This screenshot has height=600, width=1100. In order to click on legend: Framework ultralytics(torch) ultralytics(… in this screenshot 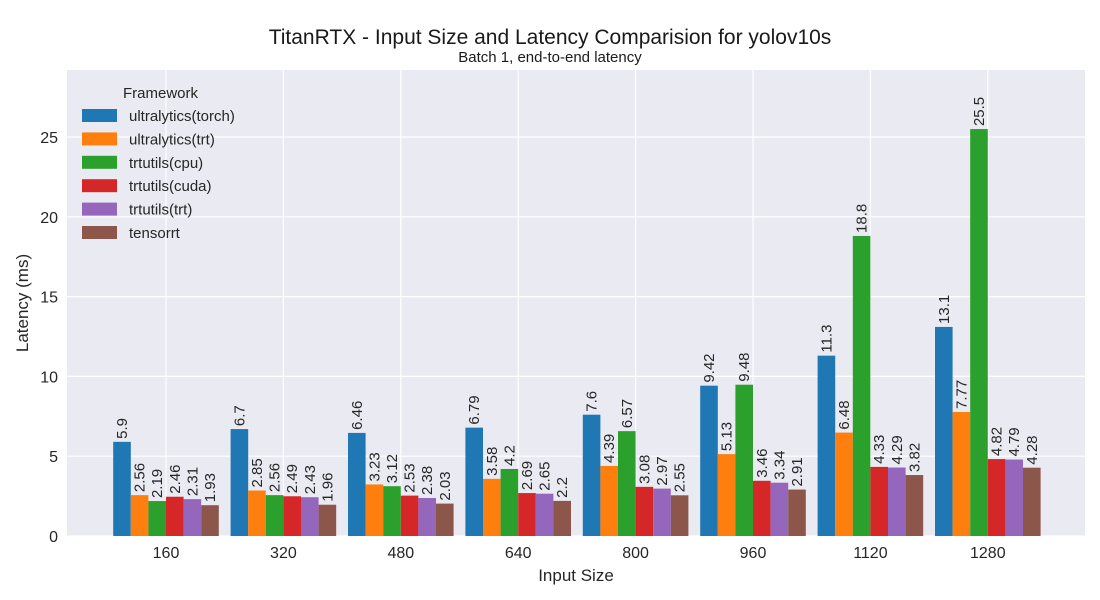, I will do `click(158, 163)`.